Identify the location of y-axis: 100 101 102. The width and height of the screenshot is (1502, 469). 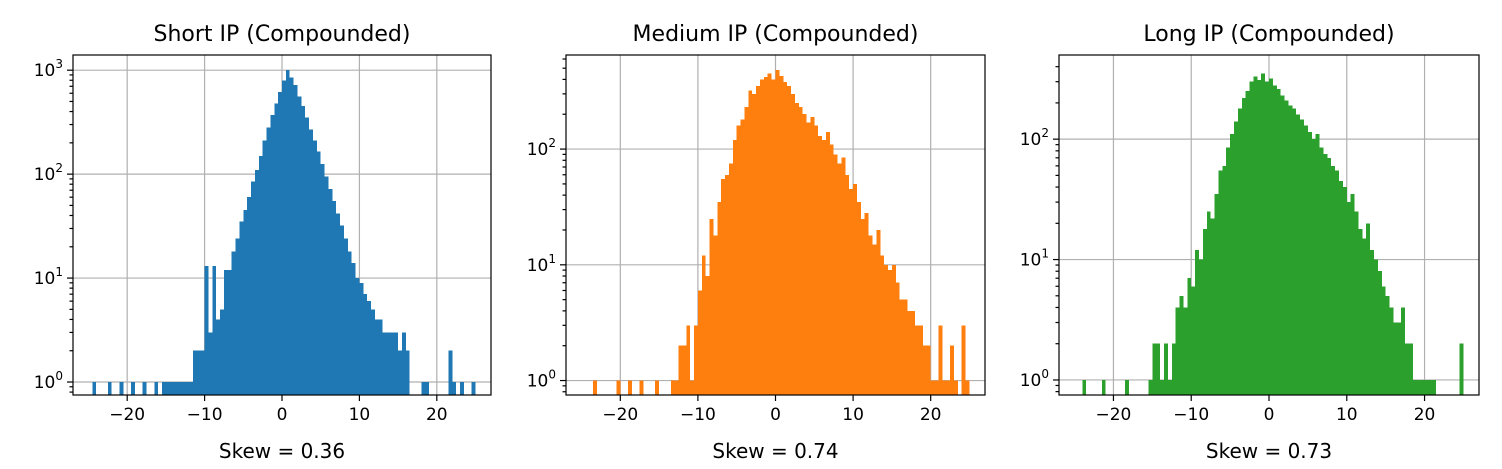
(546, 225).